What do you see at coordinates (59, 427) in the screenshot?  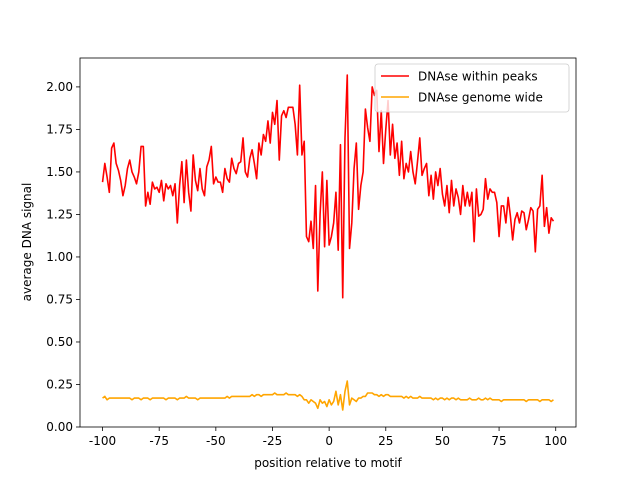 I see `y-tick-label: 0.00` at bounding box center [59, 427].